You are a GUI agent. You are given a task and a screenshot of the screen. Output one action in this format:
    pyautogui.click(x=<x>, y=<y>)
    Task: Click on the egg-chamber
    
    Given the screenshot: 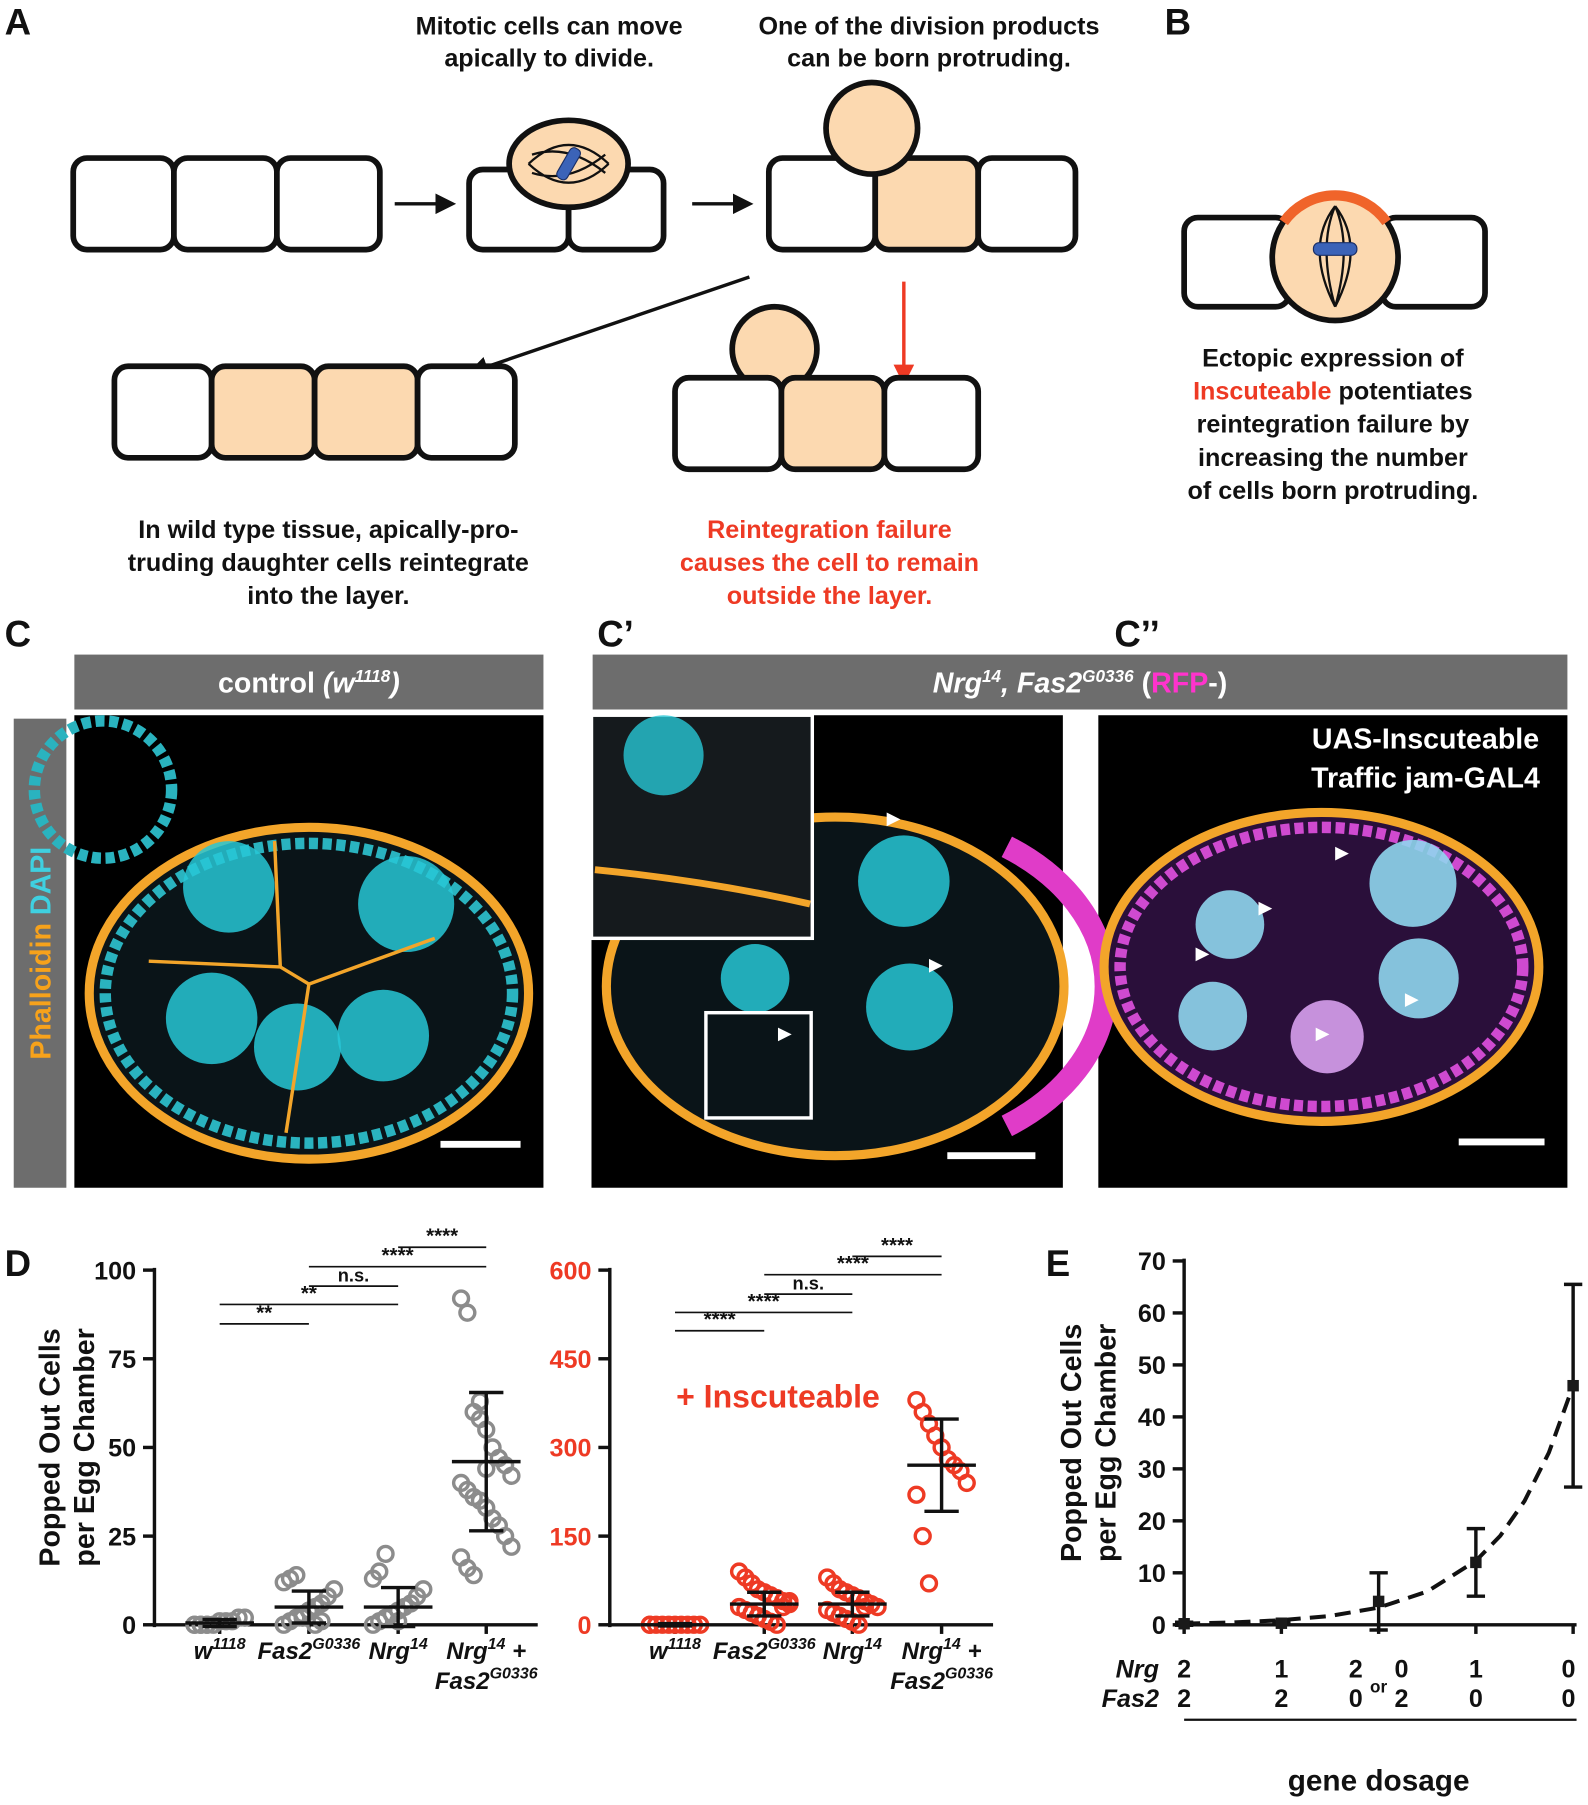 What is the action you would take?
    pyautogui.click(x=1321, y=966)
    